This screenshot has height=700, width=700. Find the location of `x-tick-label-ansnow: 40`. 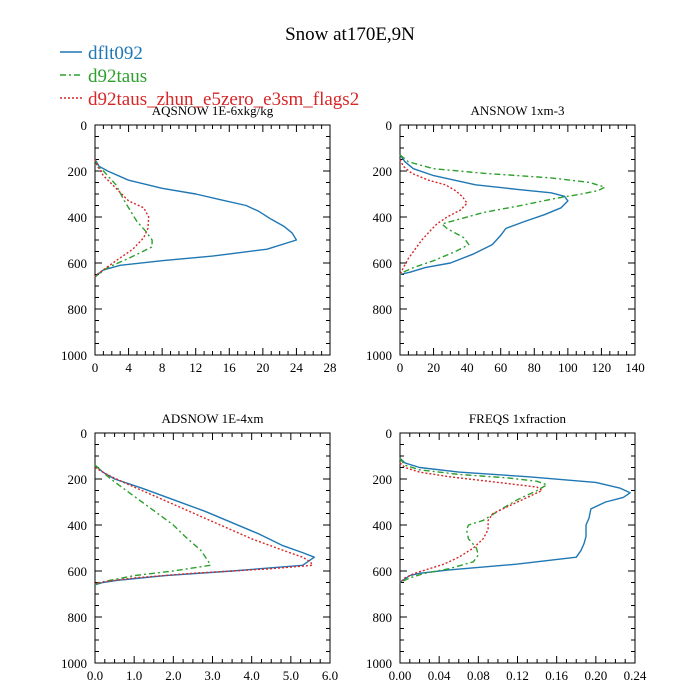

x-tick-label-ansnow: 40 is located at coordinates (467, 367).